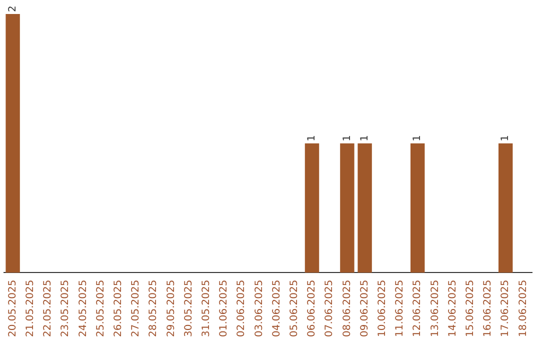  What do you see at coordinates (118, 309) in the screenshot?
I see `x-tick-label: 26.05.2025` at bounding box center [118, 309].